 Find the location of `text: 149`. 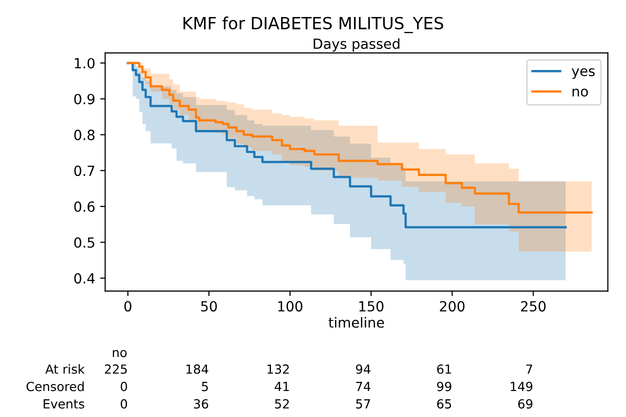

text: 149 is located at coordinates (521, 387).